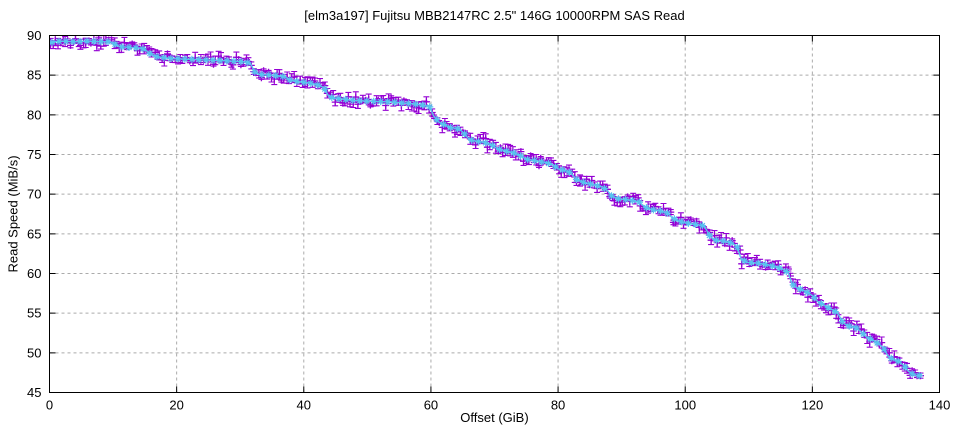  What do you see at coordinates (176, 405) in the screenshot?
I see `tick-label: 20` at bounding box center [176, 405].